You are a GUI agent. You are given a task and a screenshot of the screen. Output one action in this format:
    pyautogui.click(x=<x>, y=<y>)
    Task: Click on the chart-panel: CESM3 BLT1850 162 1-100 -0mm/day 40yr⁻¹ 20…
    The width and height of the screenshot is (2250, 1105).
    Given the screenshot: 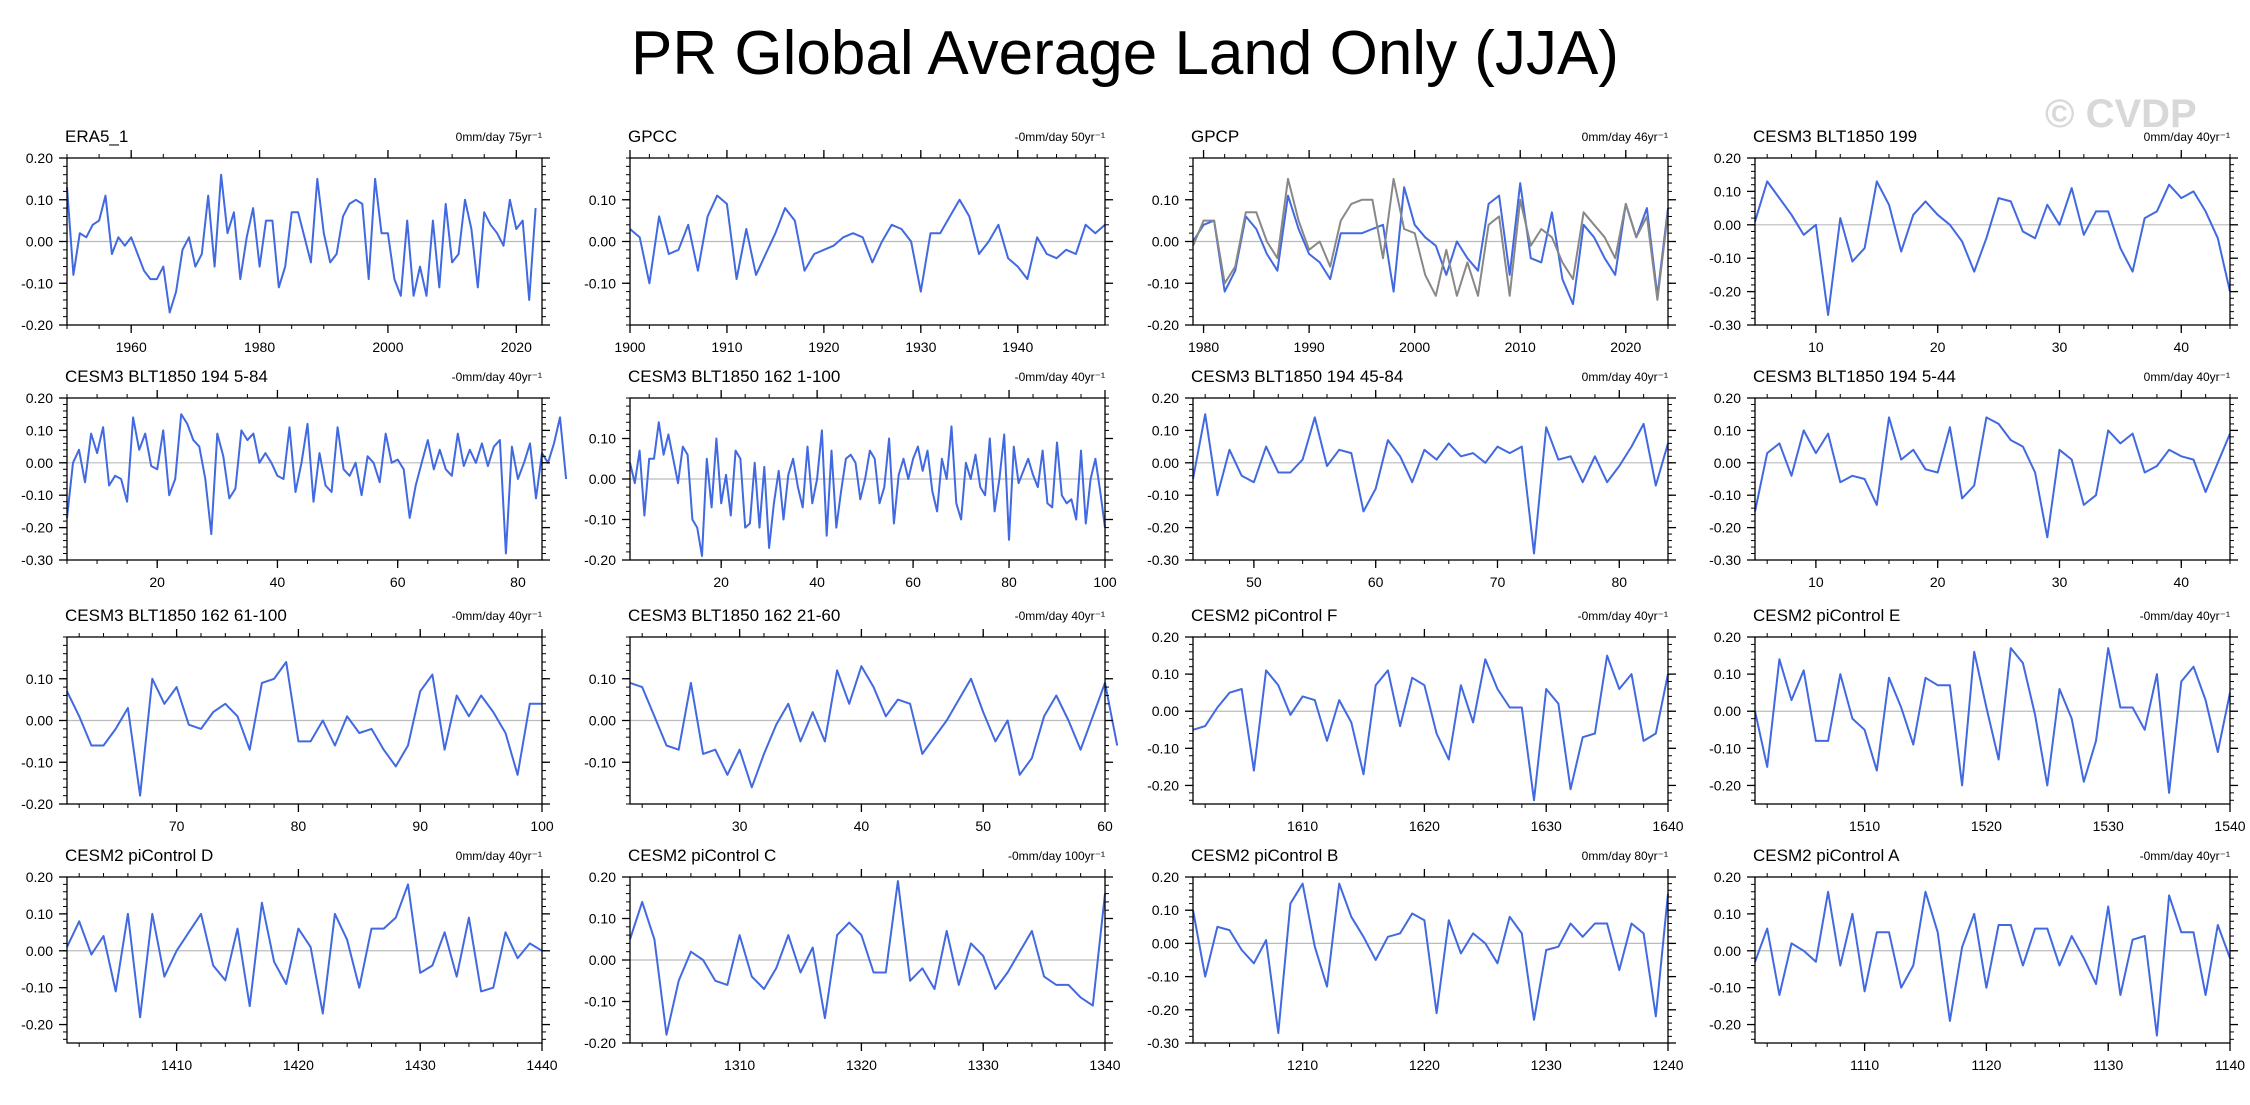 What is the action you would take?
    pyautogui.click(x=850, y=478)
    